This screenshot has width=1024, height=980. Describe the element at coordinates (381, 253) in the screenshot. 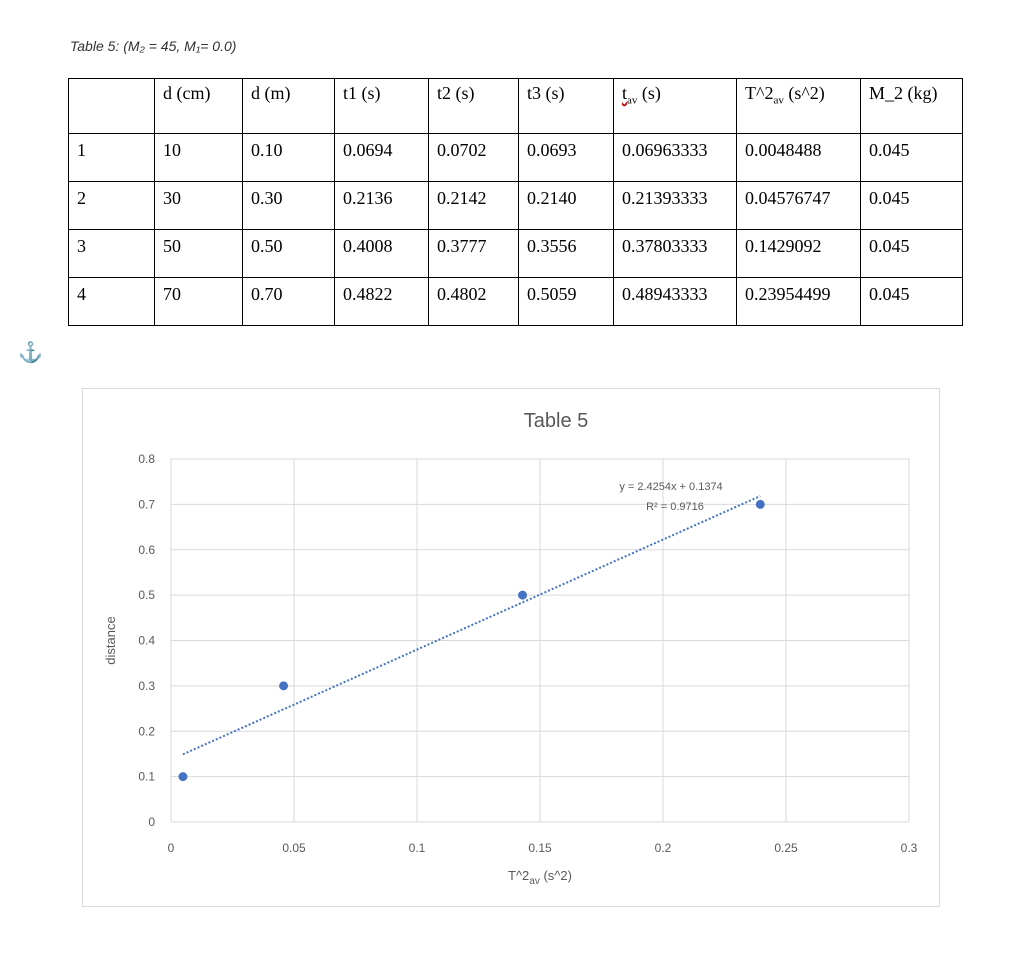

I see `table-cell: 0.4008` at that location.